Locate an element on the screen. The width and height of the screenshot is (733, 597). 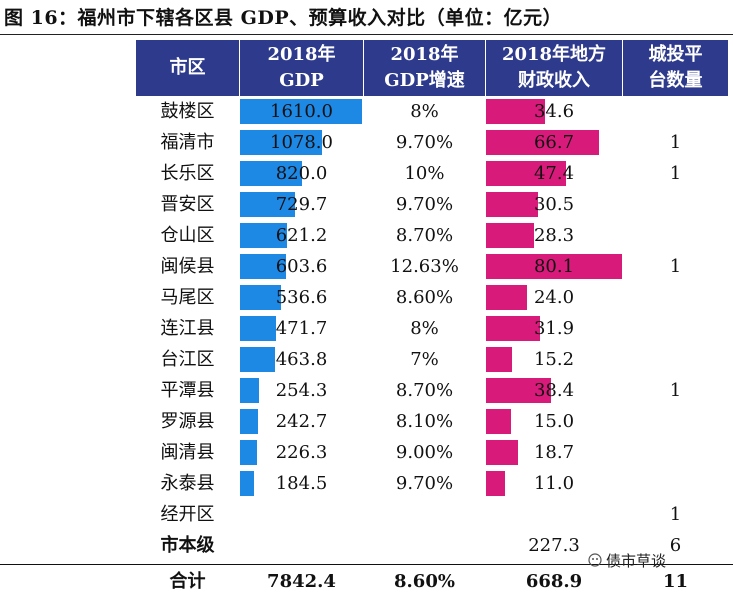
fiscal-value: 24.0 is located at coordinates (554, 297).